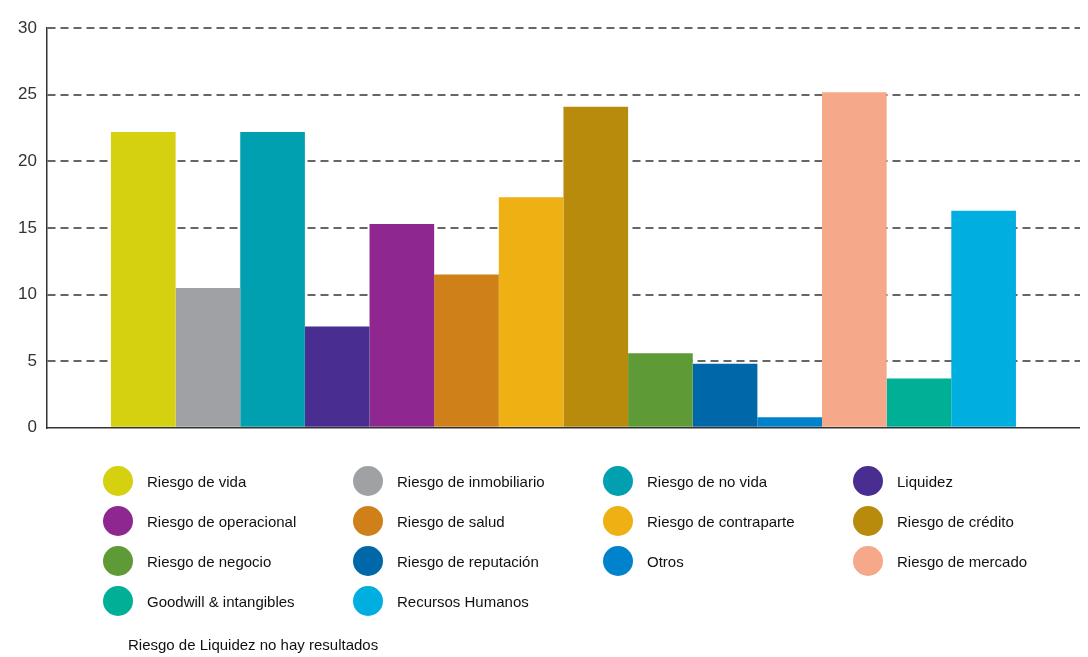 The height and width of the screenshot is (657, 1088). What do you see at coordinates (197, 481) in the screenshot?
I see `legend-label: Riesgo de vida` at bounding box center [197, 481].